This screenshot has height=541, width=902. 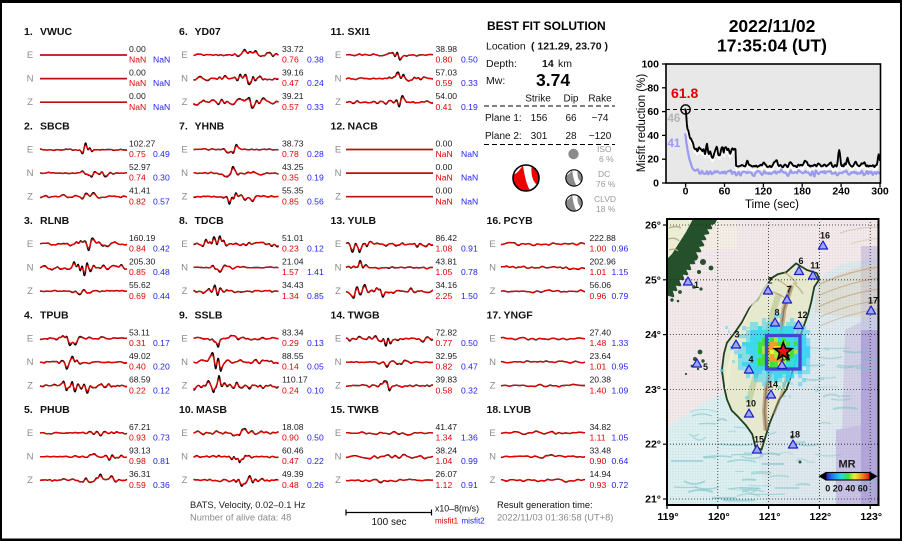 What do you see at coordinates (338, 316) in the screenshot?
I see `svg-text: 14.` at bounding box center [338, 316].